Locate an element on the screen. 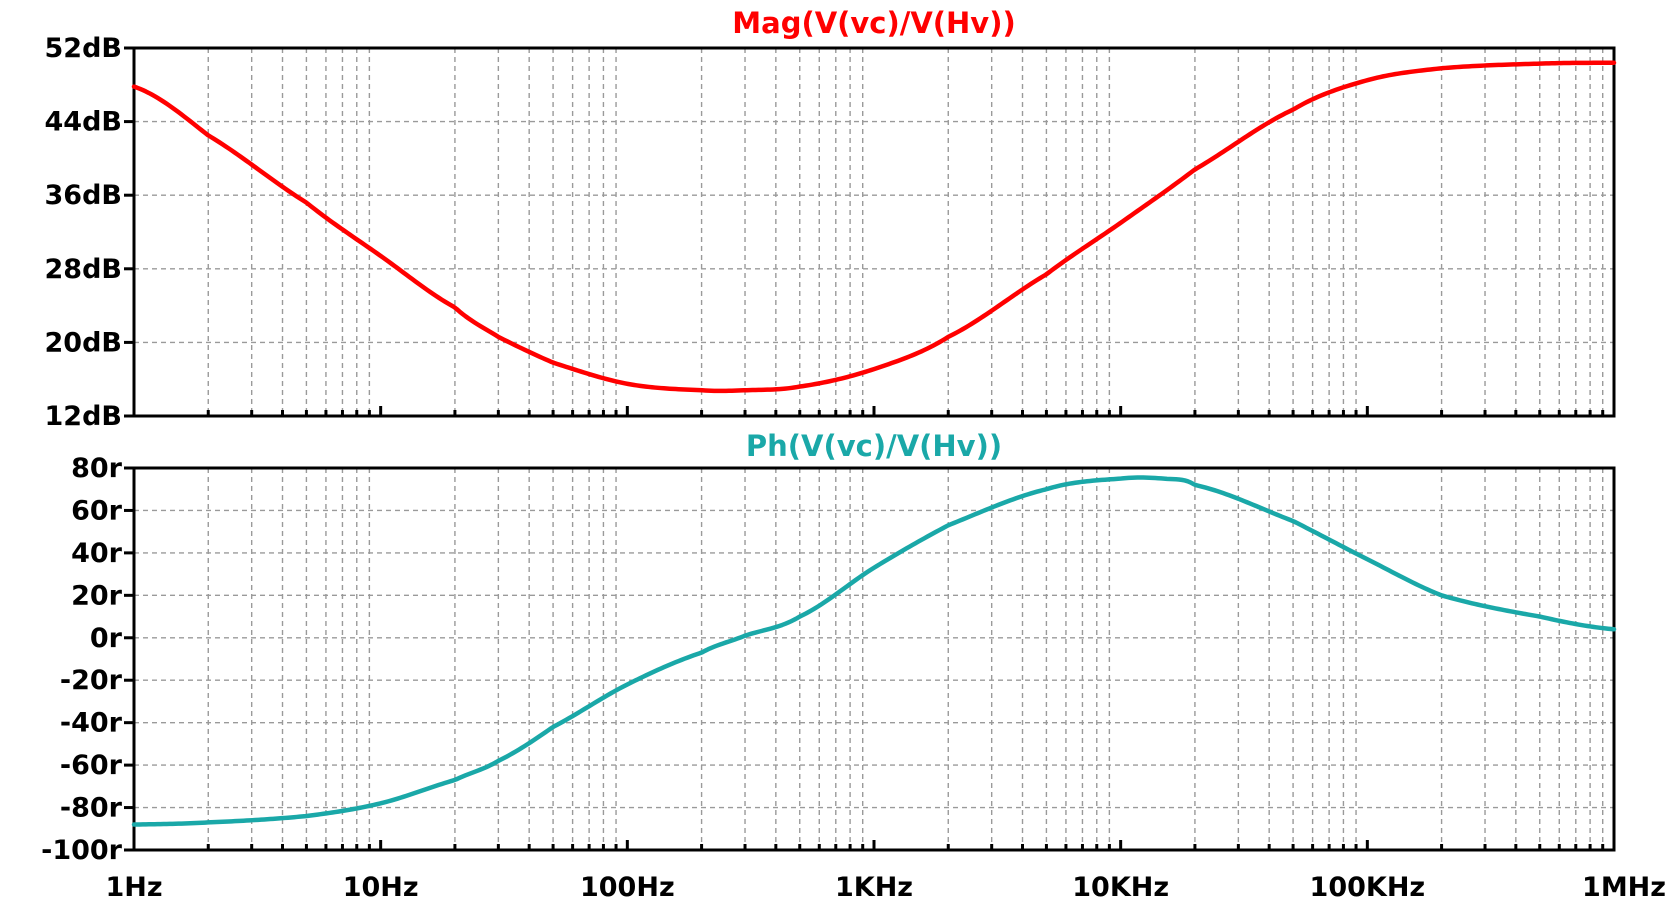 Image resolution: width=1670 pixels, height=908 pixels. x-tick-label: 10Hz is located at coordinates (381, 887).